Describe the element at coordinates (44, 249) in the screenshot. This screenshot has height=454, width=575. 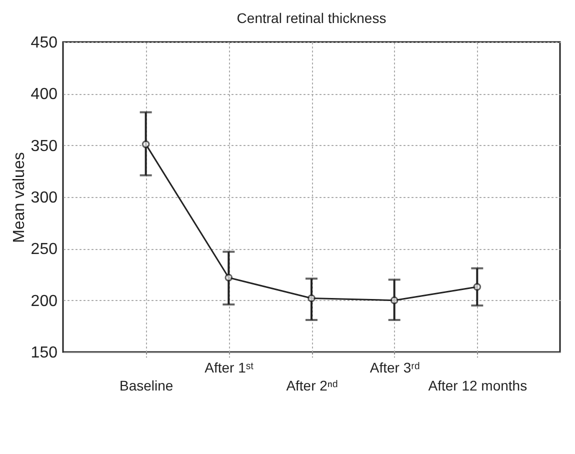
I see `y-tick-label: 250` at that location.